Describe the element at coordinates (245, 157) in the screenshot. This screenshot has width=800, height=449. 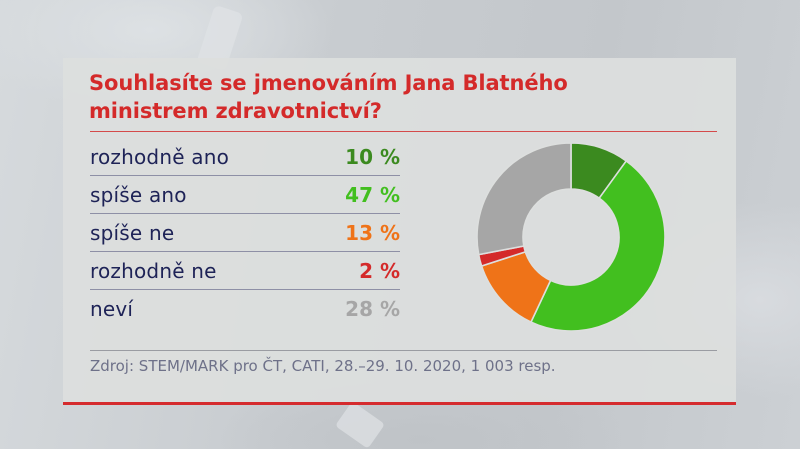
I see `result-row-rozhodne-ano: rozhodně ano 10 %` at that location.